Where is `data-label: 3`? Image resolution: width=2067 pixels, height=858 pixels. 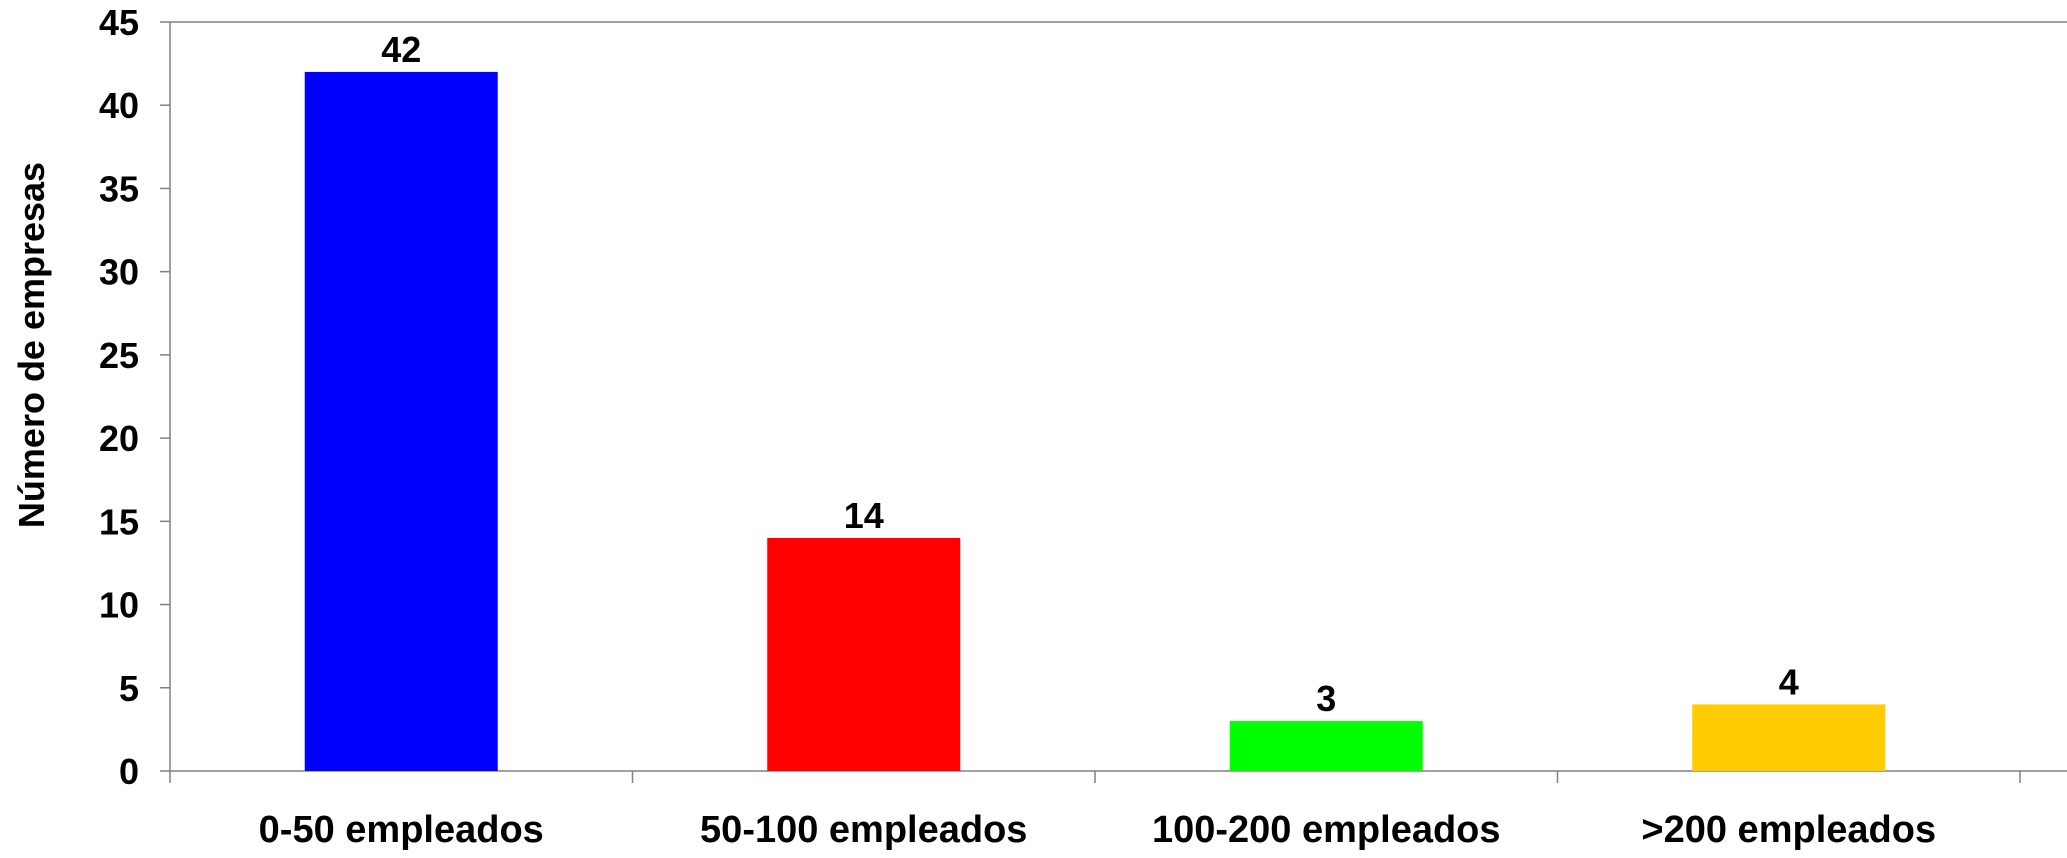
data-label: 3 is located at coordinates (1326, 698).